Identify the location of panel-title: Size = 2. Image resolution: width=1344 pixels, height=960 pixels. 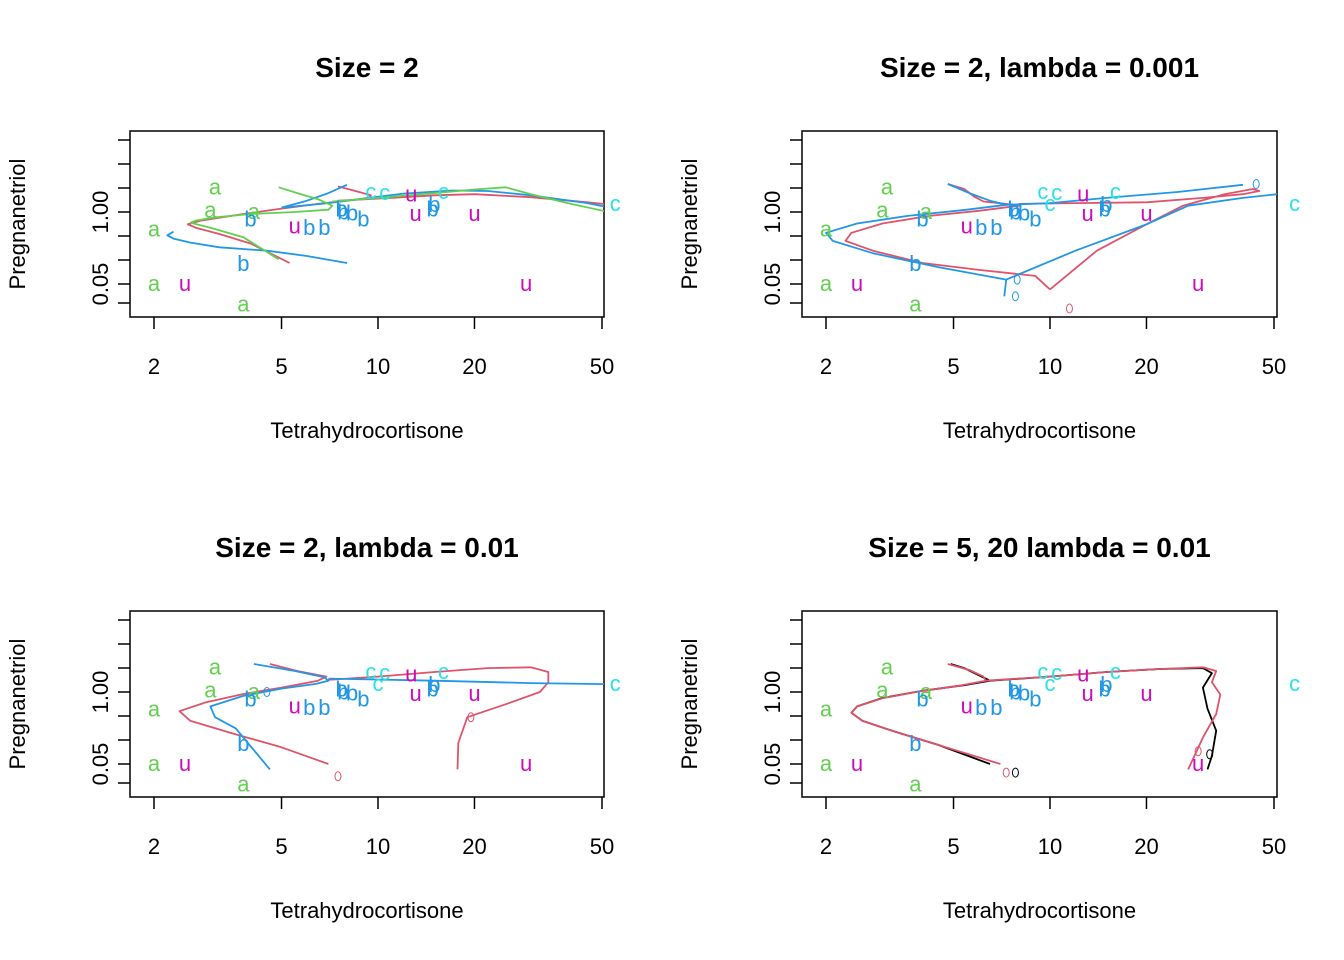
(367, 67).